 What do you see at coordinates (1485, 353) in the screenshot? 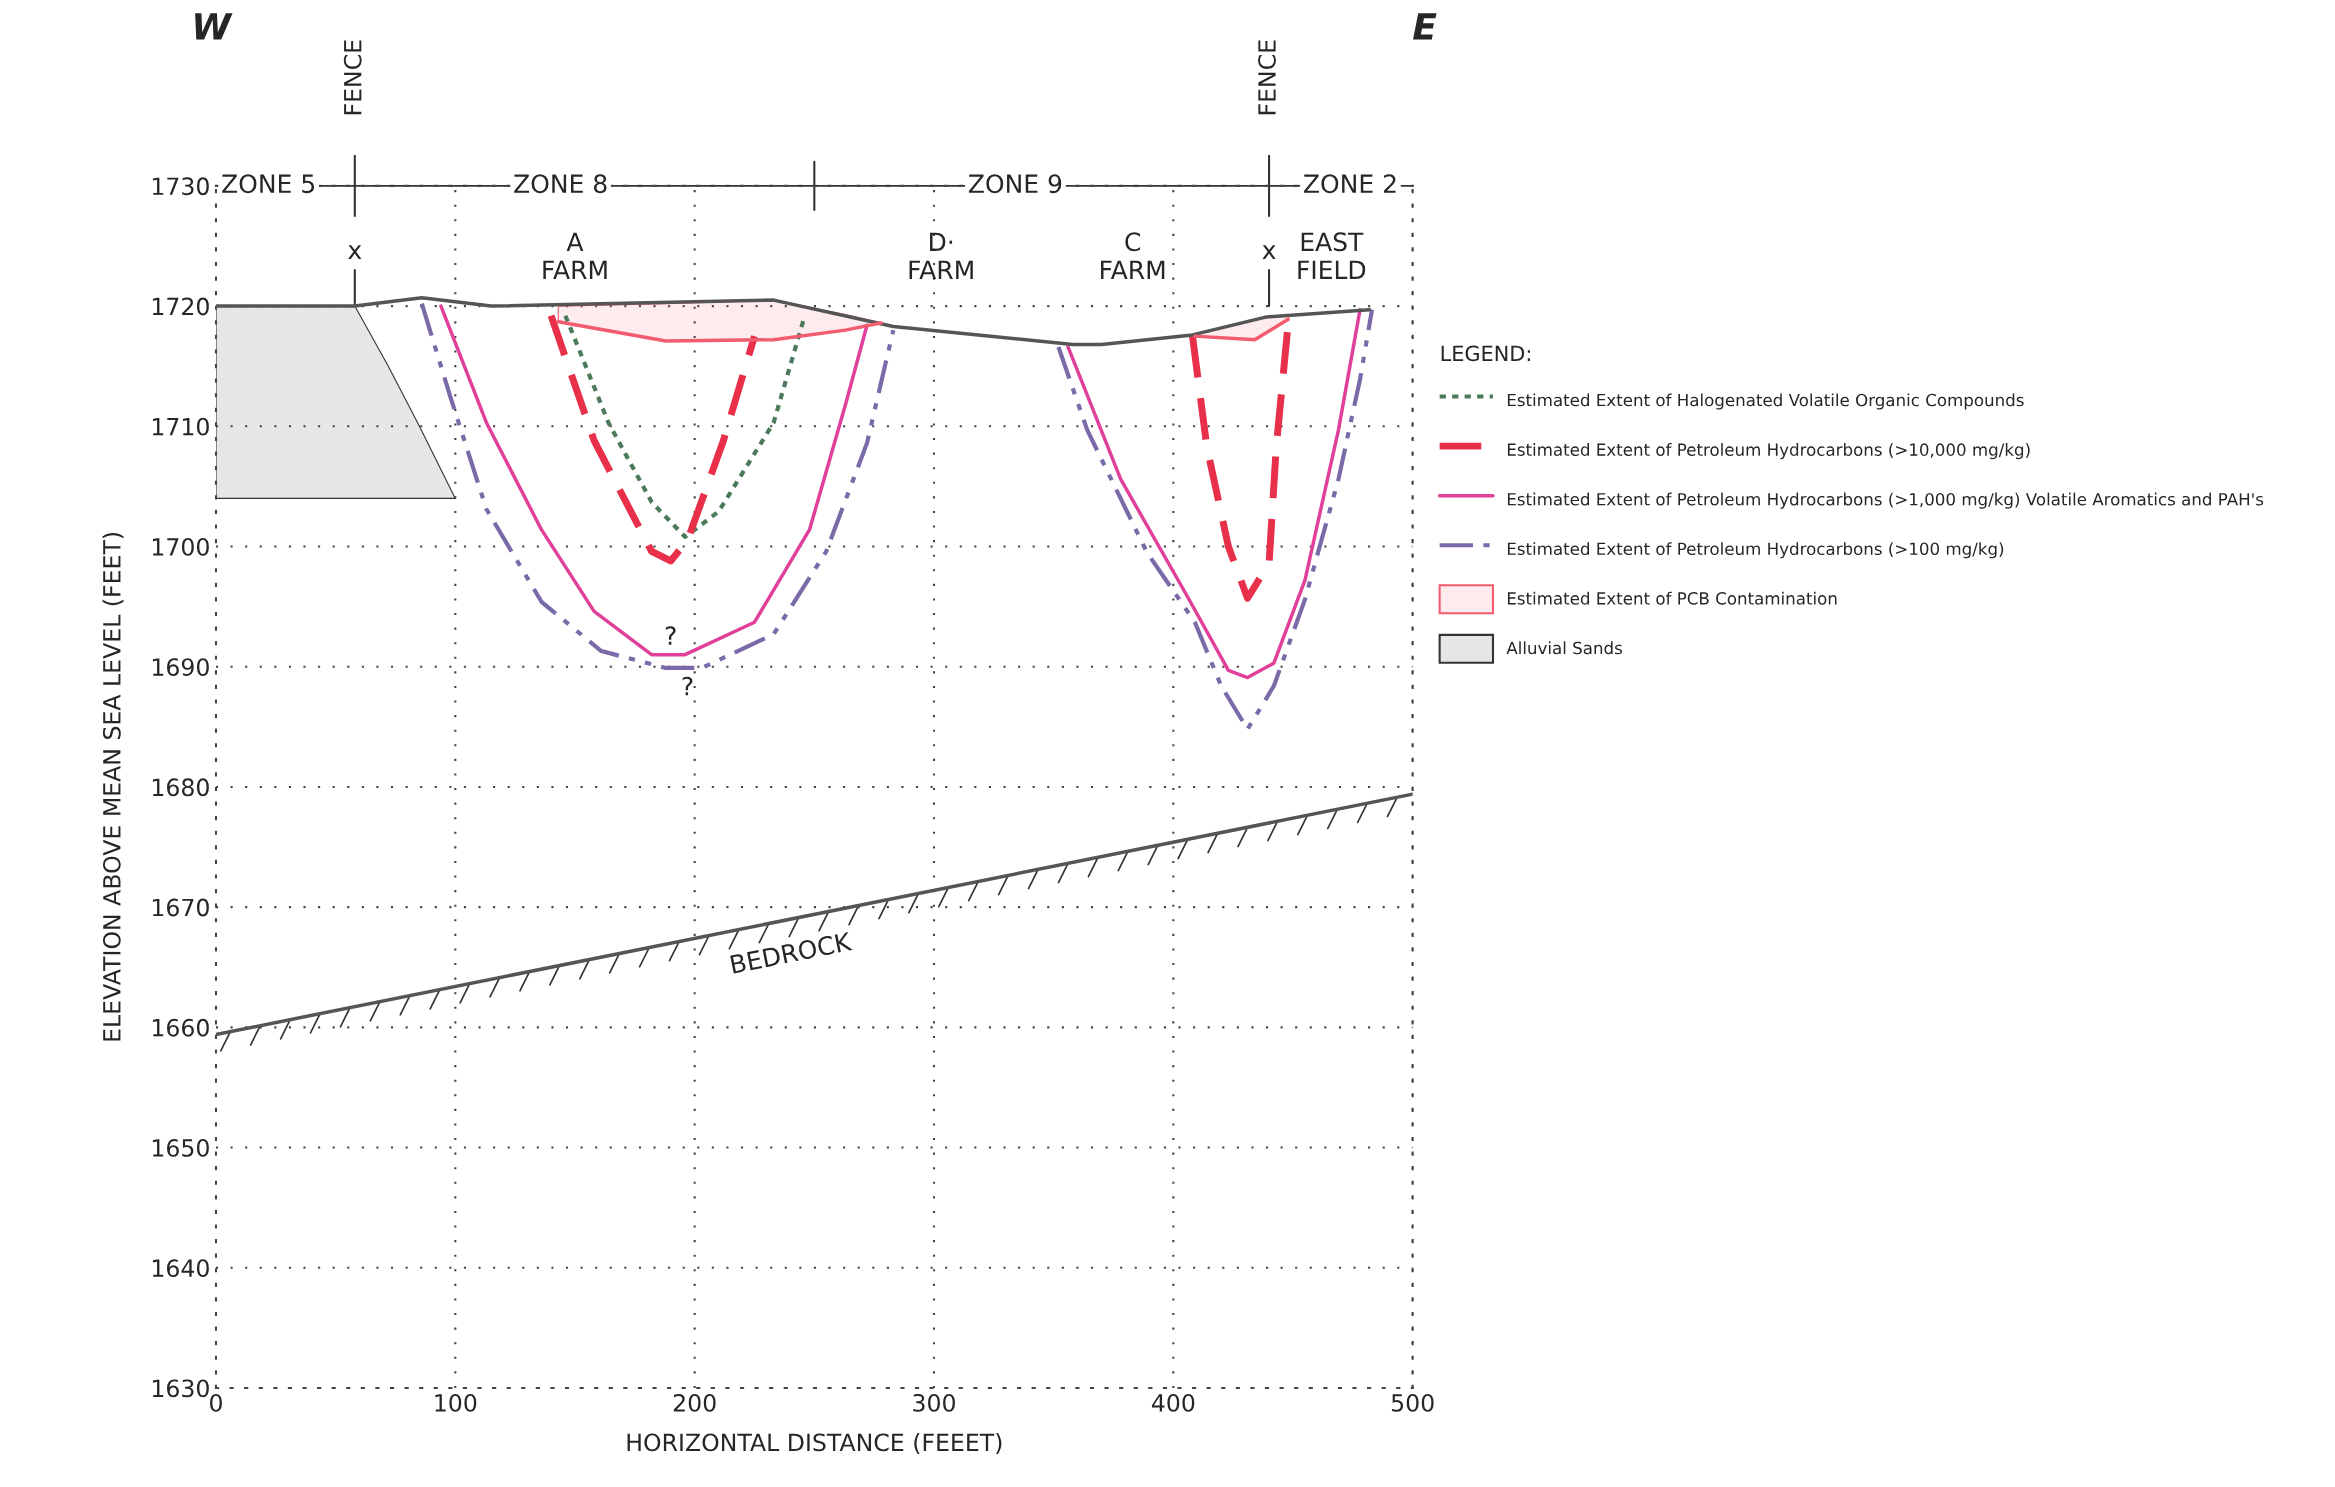
I see `legend-title: LEGEND:` at bounding box center [1485, 353].